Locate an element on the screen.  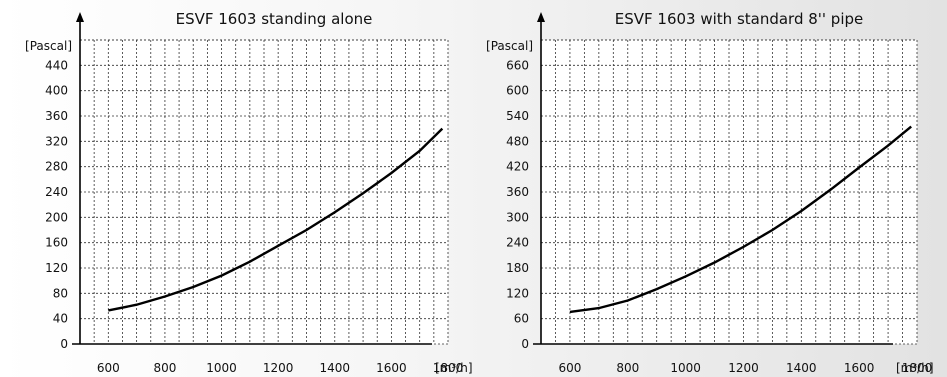
y-tick-label: 440 is located at coordinates (56, 65).